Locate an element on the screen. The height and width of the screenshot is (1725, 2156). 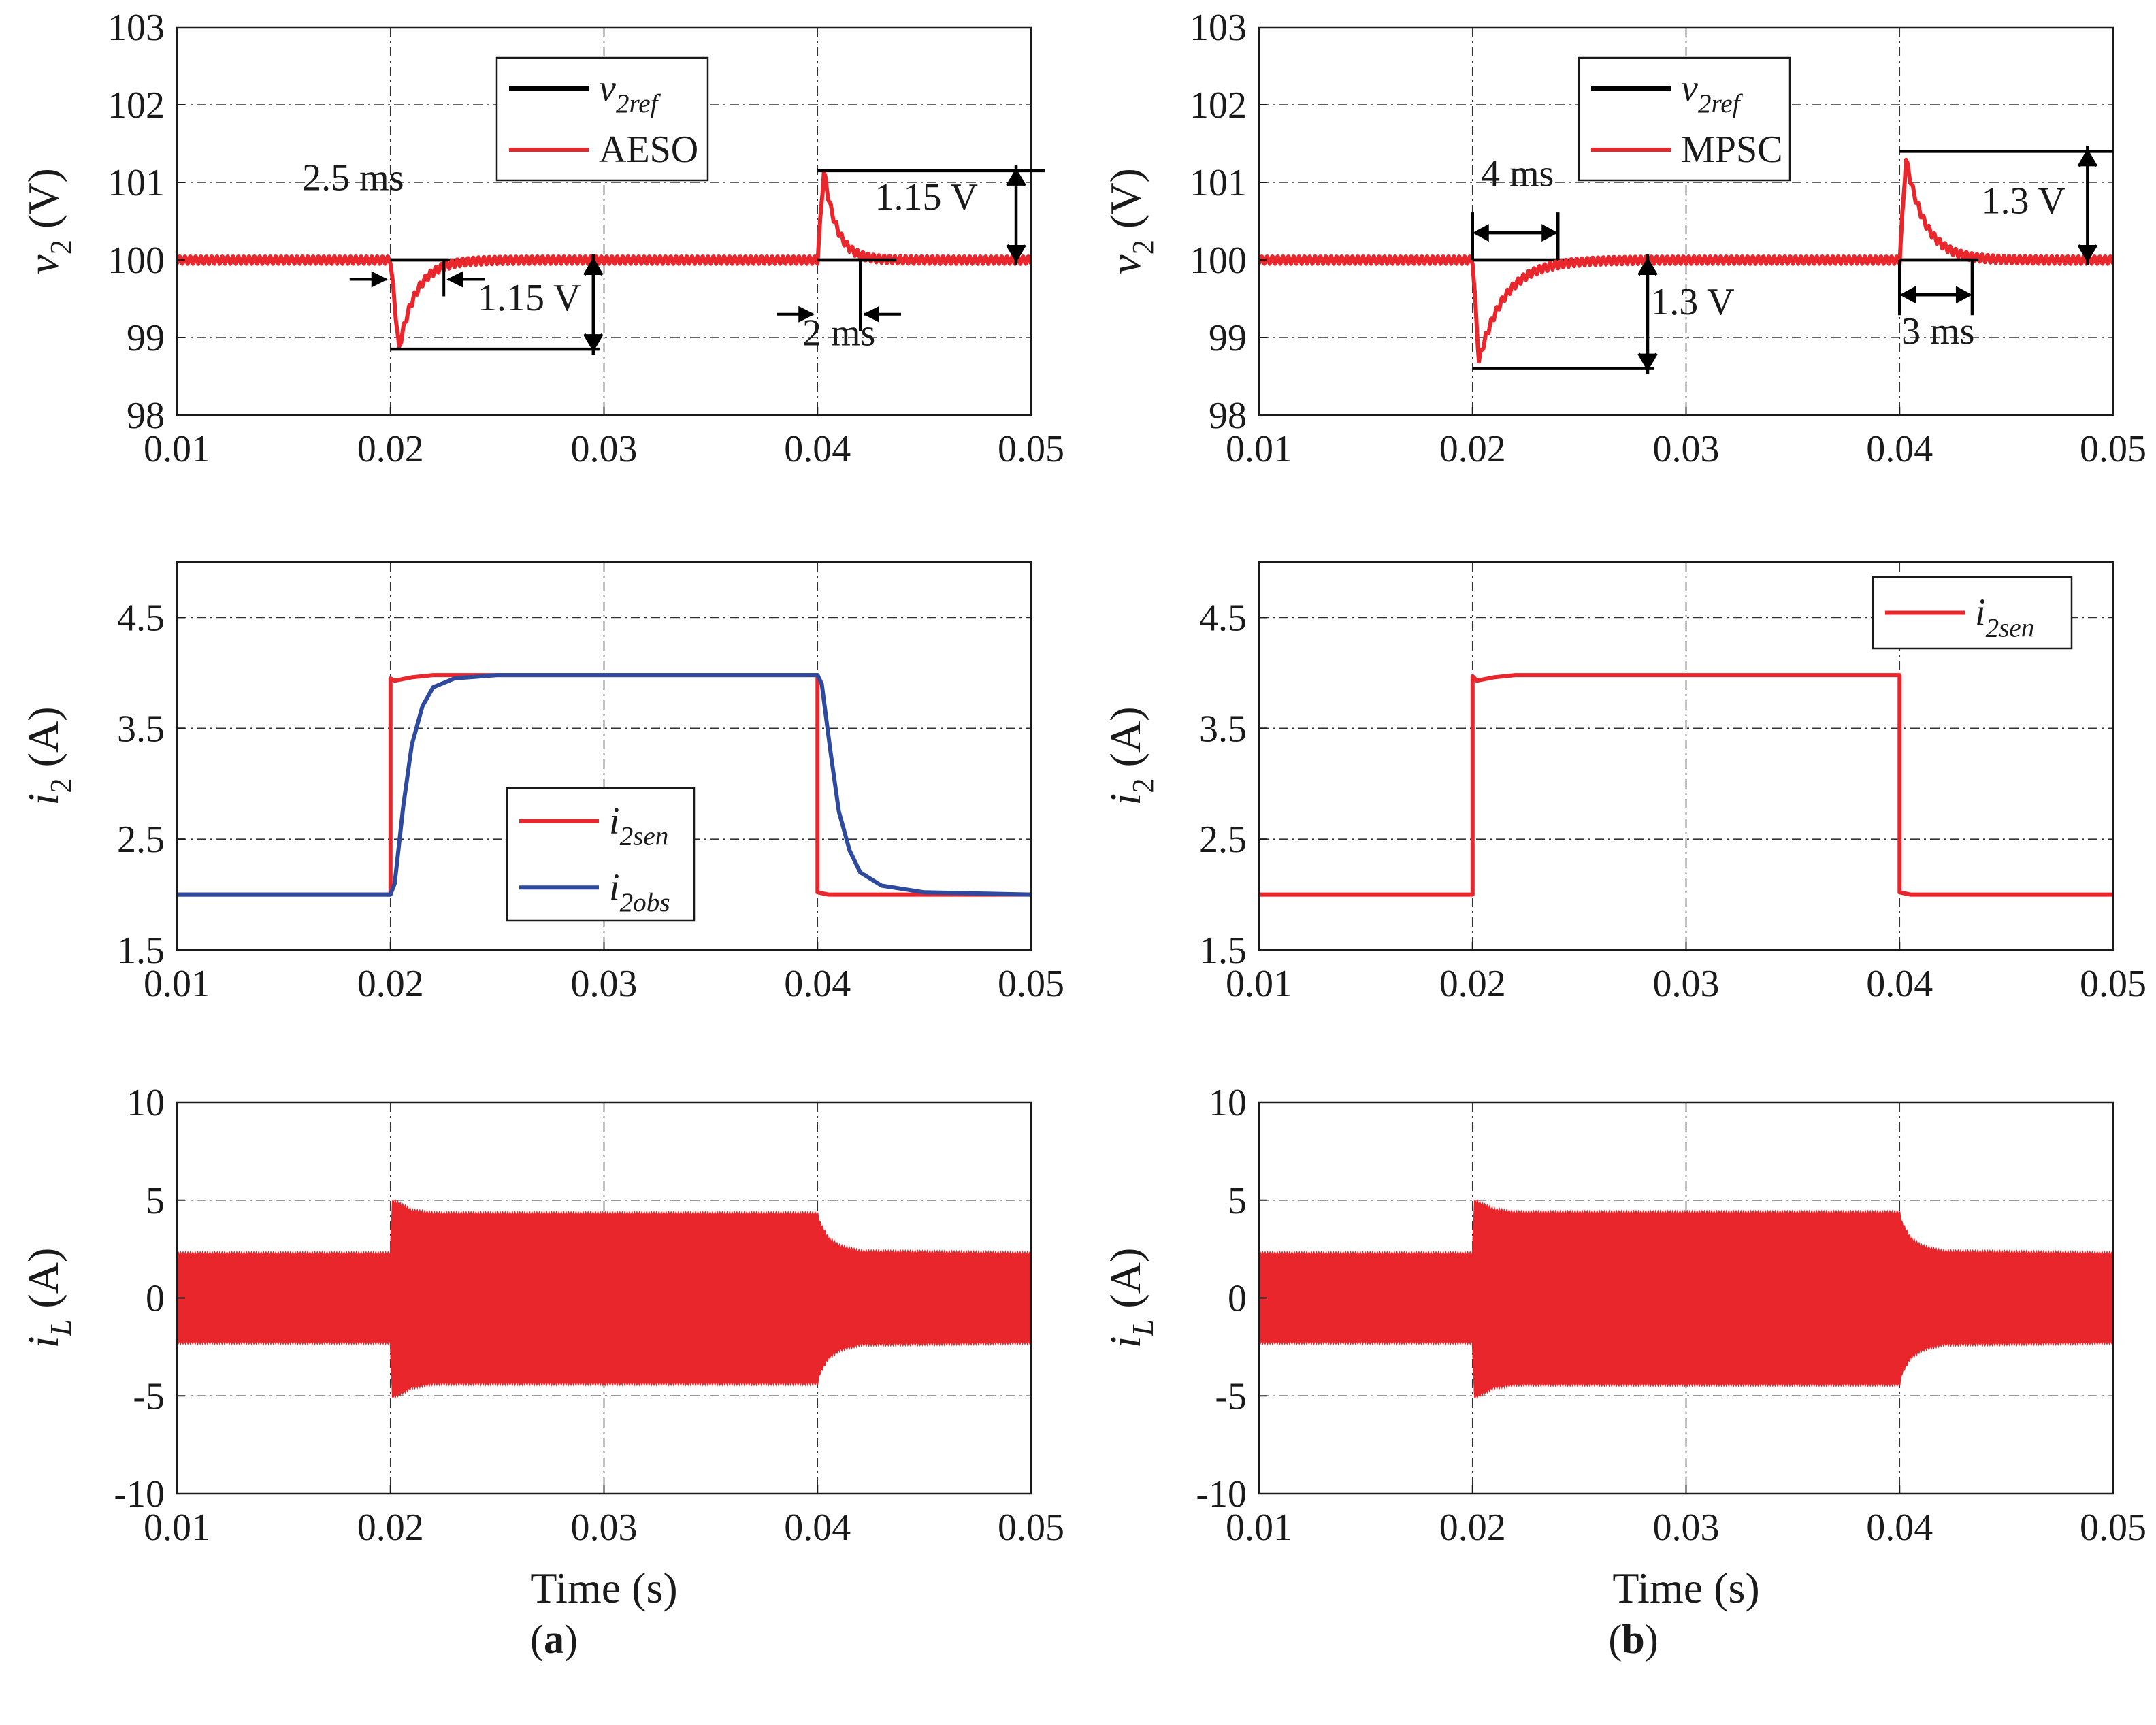
y-tick-label: 0 is located at coordinates (155, 1299).